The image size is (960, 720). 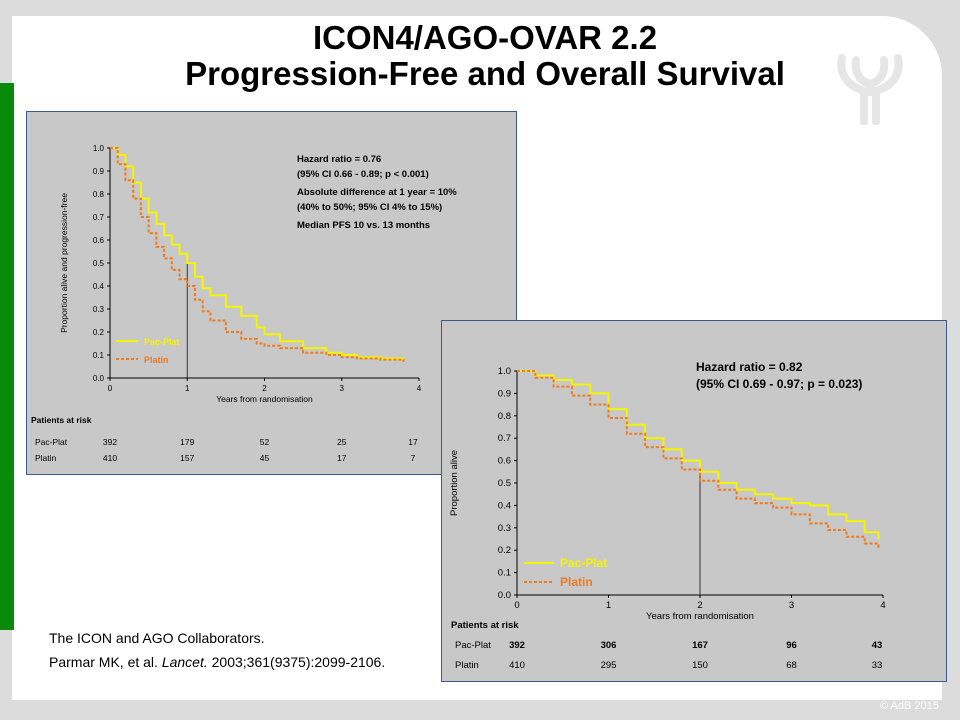 I want to click on copyright: © AdB 2015, so click(x=909, y=706).